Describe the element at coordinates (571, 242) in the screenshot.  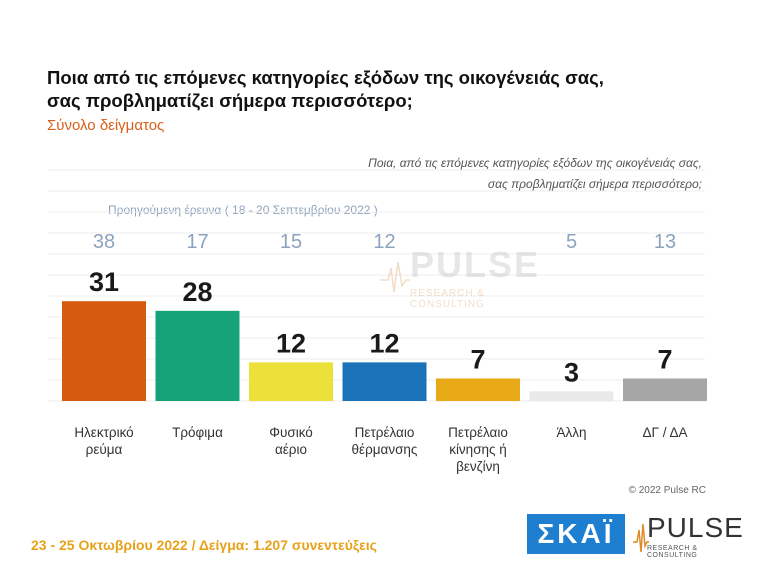
I see `previous-value-label: 5` at that location.